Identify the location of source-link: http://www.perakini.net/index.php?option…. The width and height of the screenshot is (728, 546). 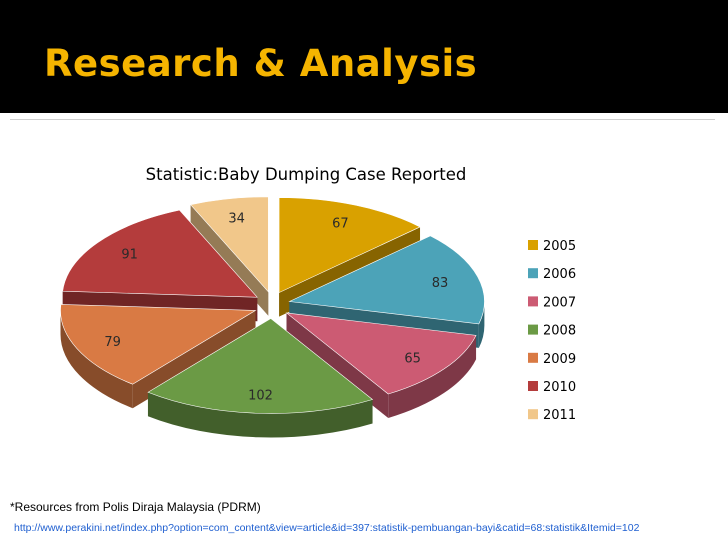
(327, 528).